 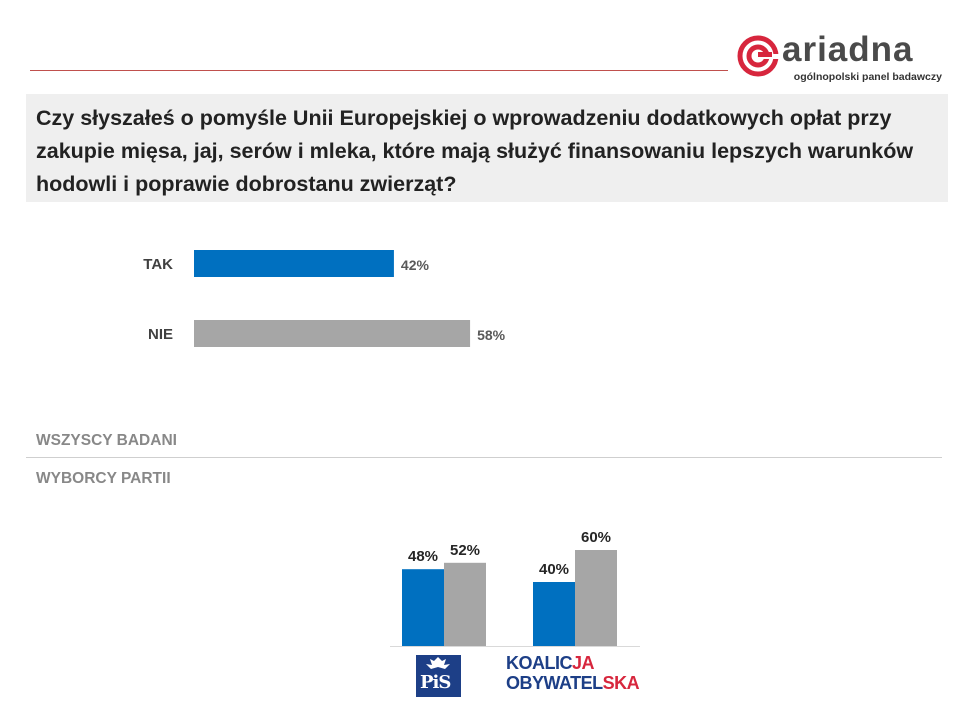 I want to click on ko-logo: KOALICJA OBYWATELSKA, so click(x=576, y=673).